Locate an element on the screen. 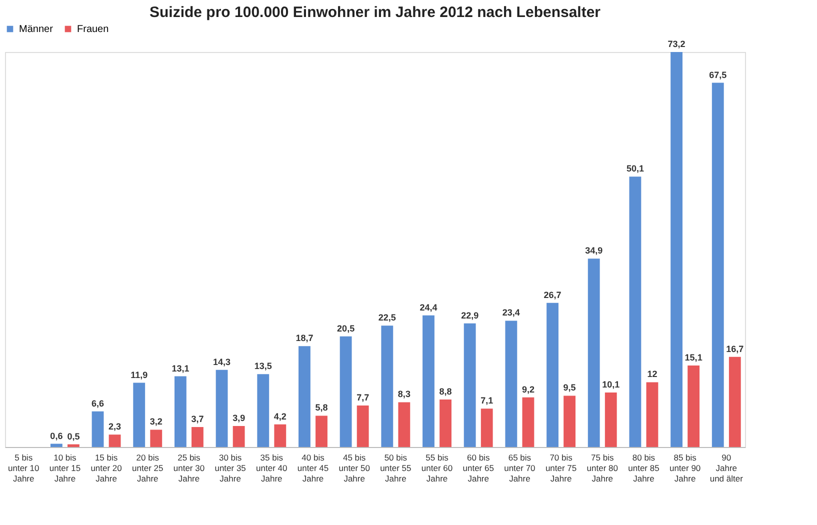  data-label: 14,3 is located at coordinates (222, 361).